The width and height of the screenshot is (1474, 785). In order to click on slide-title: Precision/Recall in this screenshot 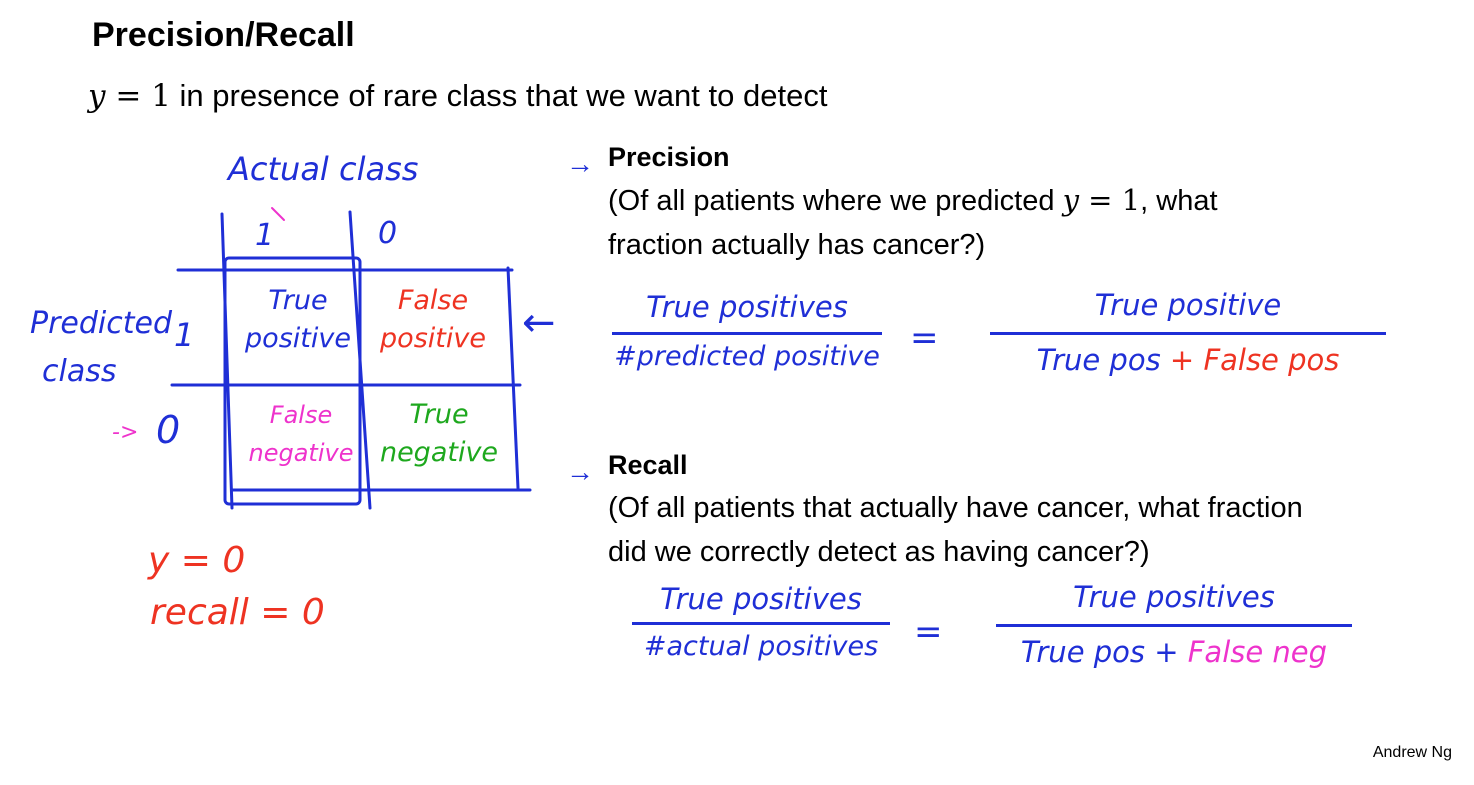, I will do `click(223, 35)`.